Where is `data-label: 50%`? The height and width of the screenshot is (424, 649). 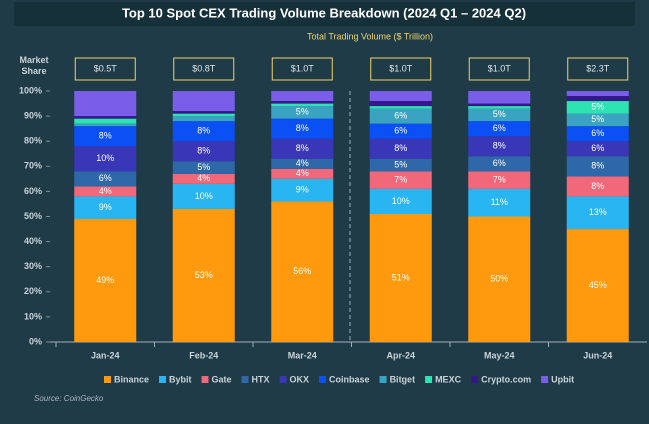 data-label: 50% is located at coordinates (499, 279).